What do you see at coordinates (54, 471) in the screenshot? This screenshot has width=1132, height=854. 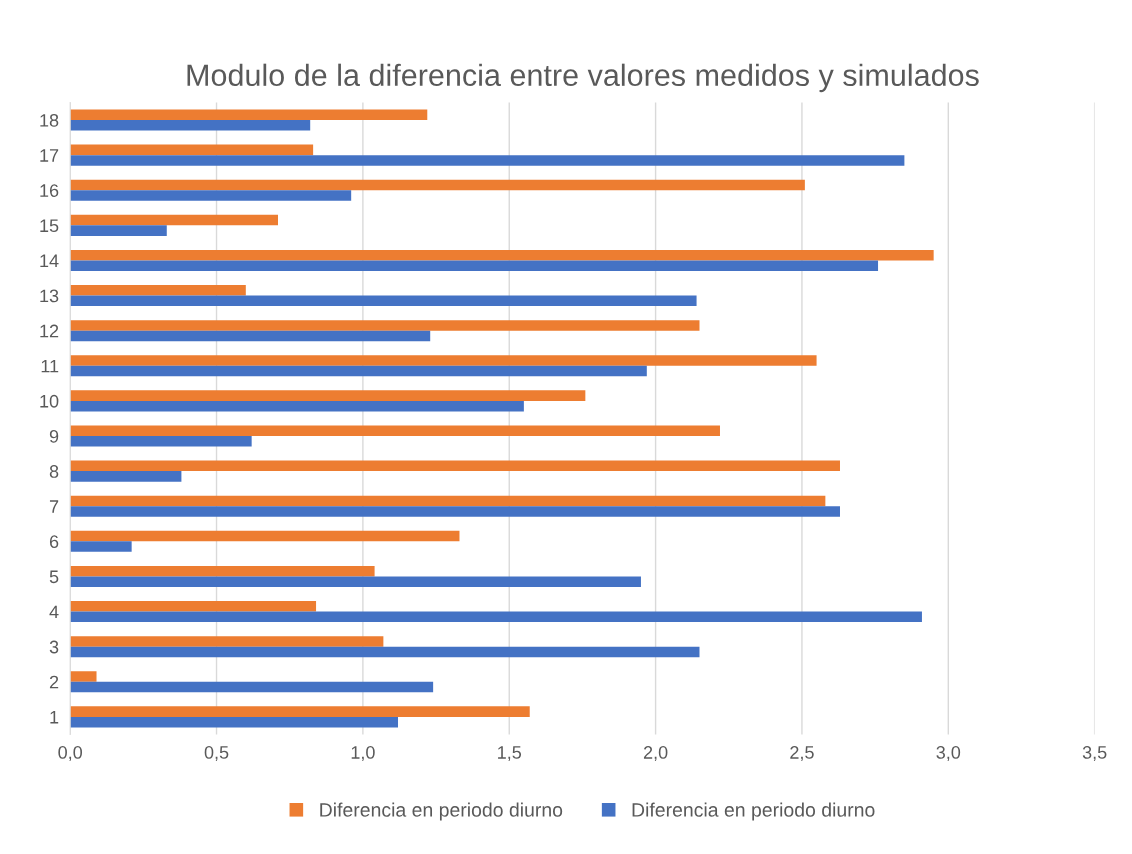 I see `y-tick-label: 8` at bounding box center [54, 471].